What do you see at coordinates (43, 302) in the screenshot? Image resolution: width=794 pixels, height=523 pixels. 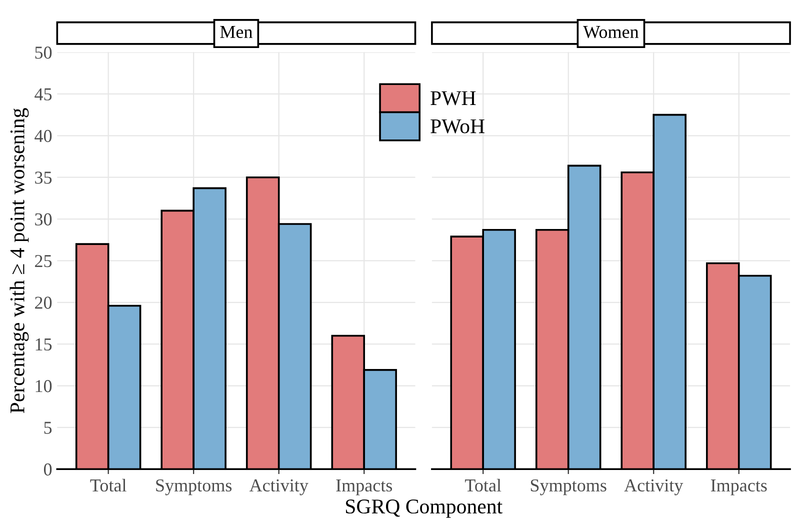 I see `y-tick-label: 20` at bounding box center [43, 302].